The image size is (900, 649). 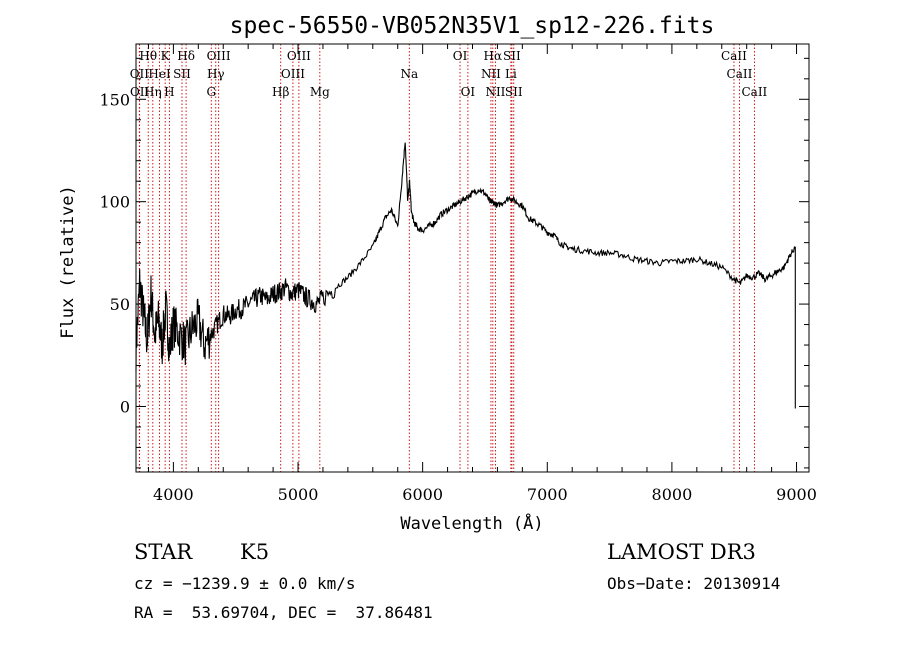 I want to click on line-marker-label: Li, so click(x=511, y=74).